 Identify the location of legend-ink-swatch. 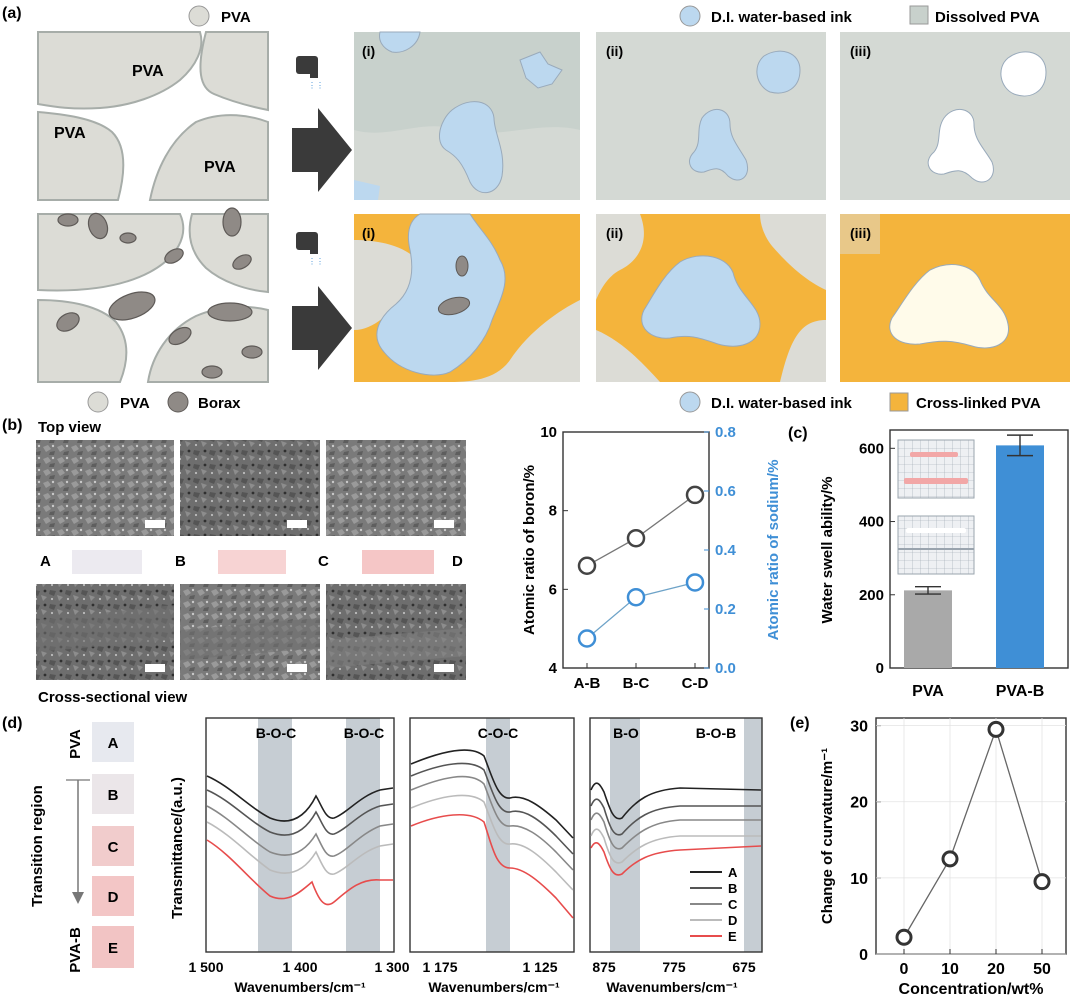
(690, 16).